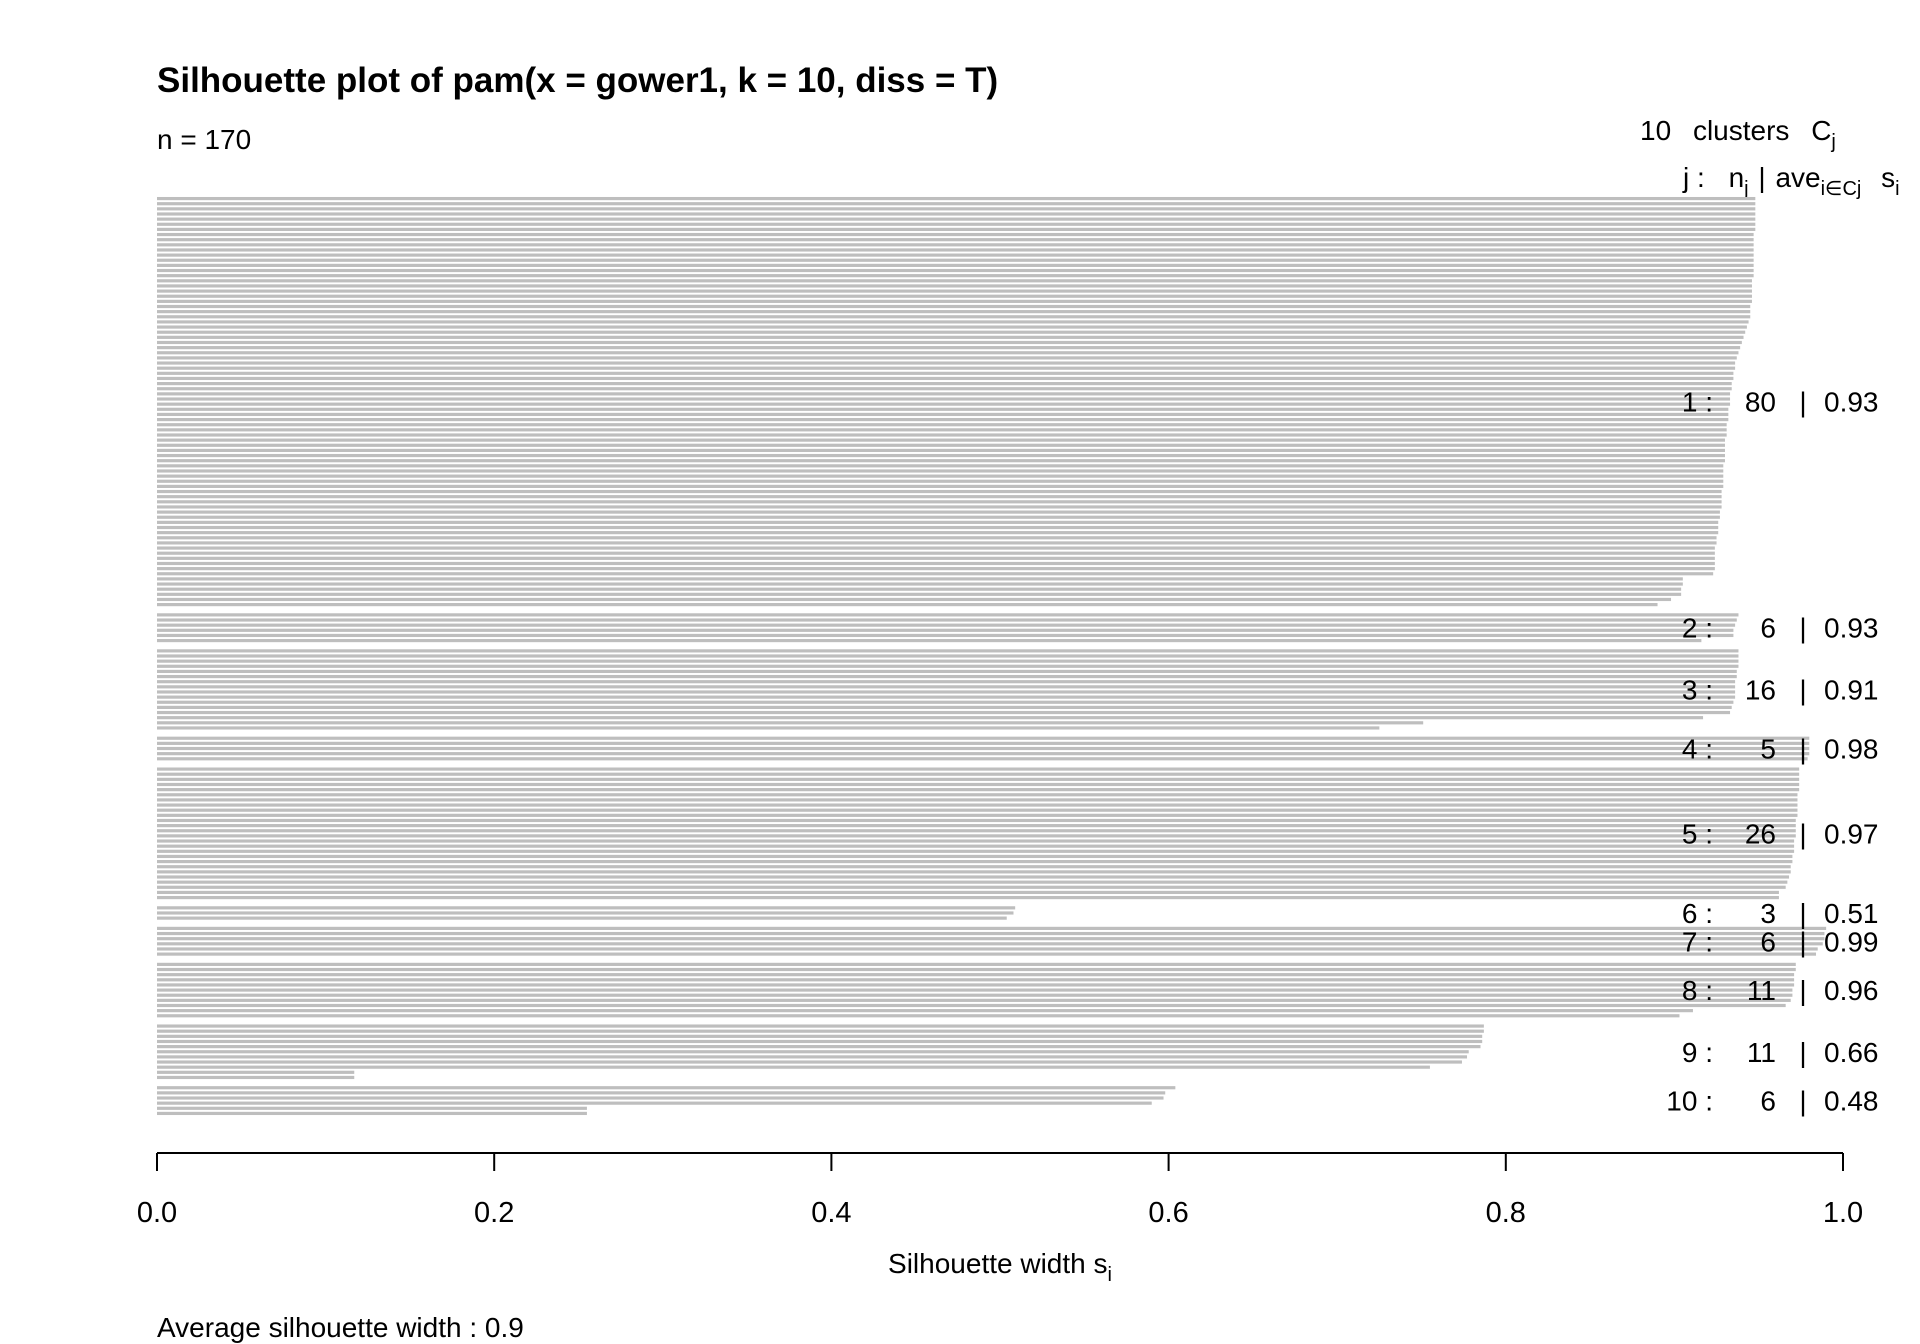 This screenshot has height=1344, width=1920. I want to click on cluster-n-8: 11, so click(1761, 990).